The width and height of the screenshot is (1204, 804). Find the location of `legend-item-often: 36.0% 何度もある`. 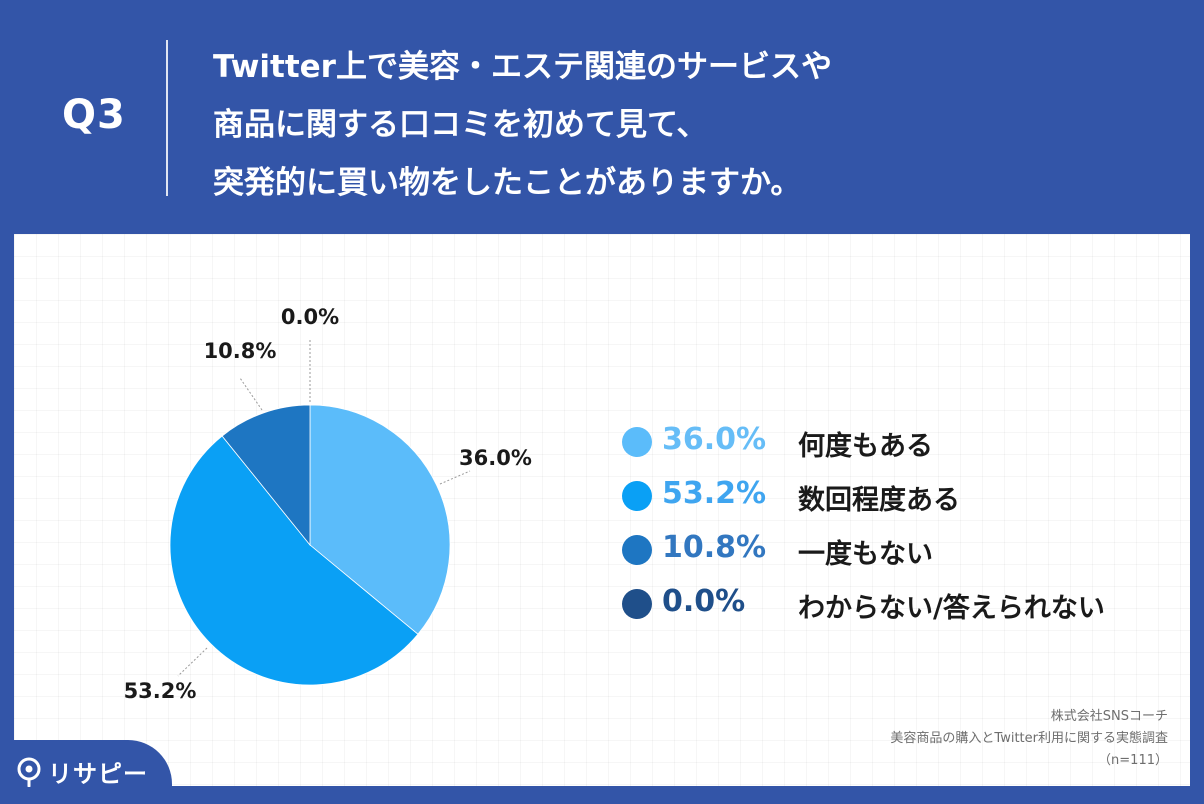

legend-item-often: 36.0% 何度もある is located at coordinates (890, 445).